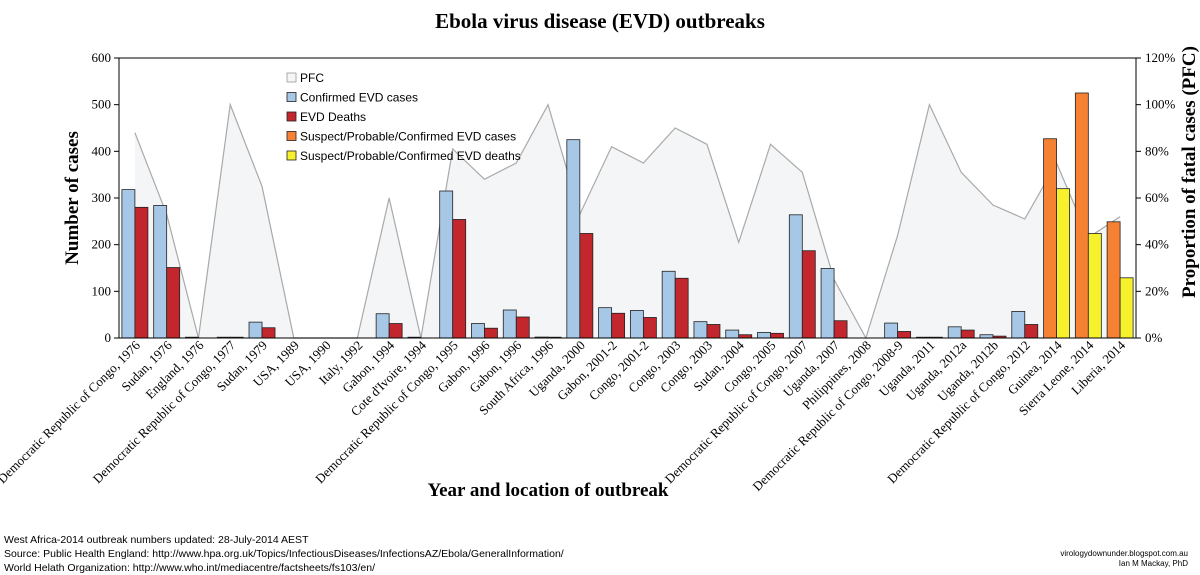 The image size is (1200, 575). I want to click on legend-suspect-cases-label: Suspect/Probable/Confirmed EVD cases, so click(408, 137).